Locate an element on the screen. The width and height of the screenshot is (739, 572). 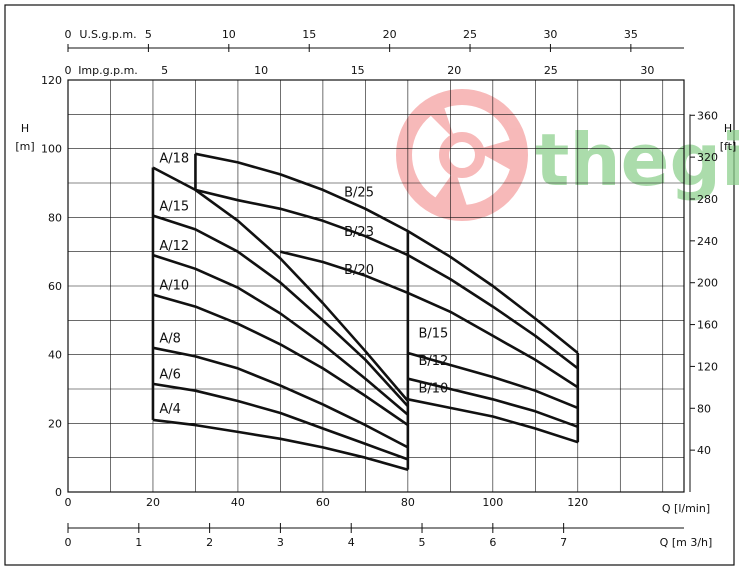
impgpm-tick-label: 30 is located at coordinates (647, 70).